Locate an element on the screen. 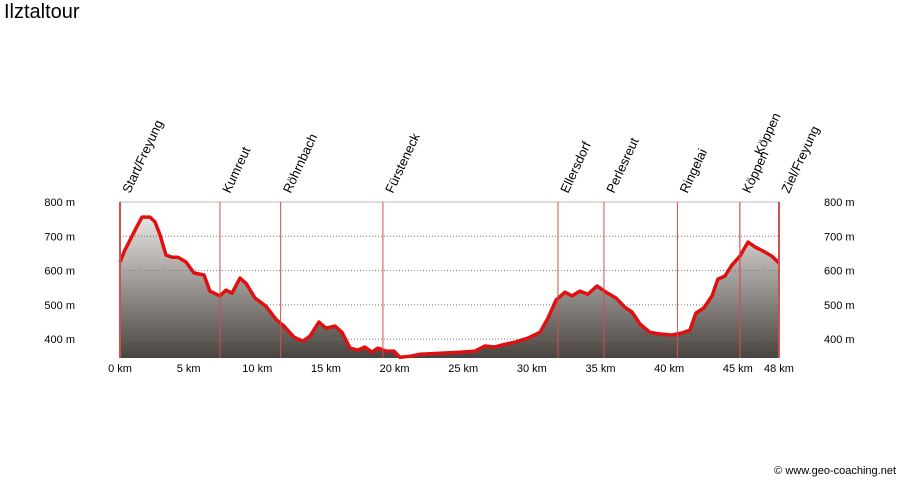  x-tick-label: 20 km is located at coordinates (395, 369).